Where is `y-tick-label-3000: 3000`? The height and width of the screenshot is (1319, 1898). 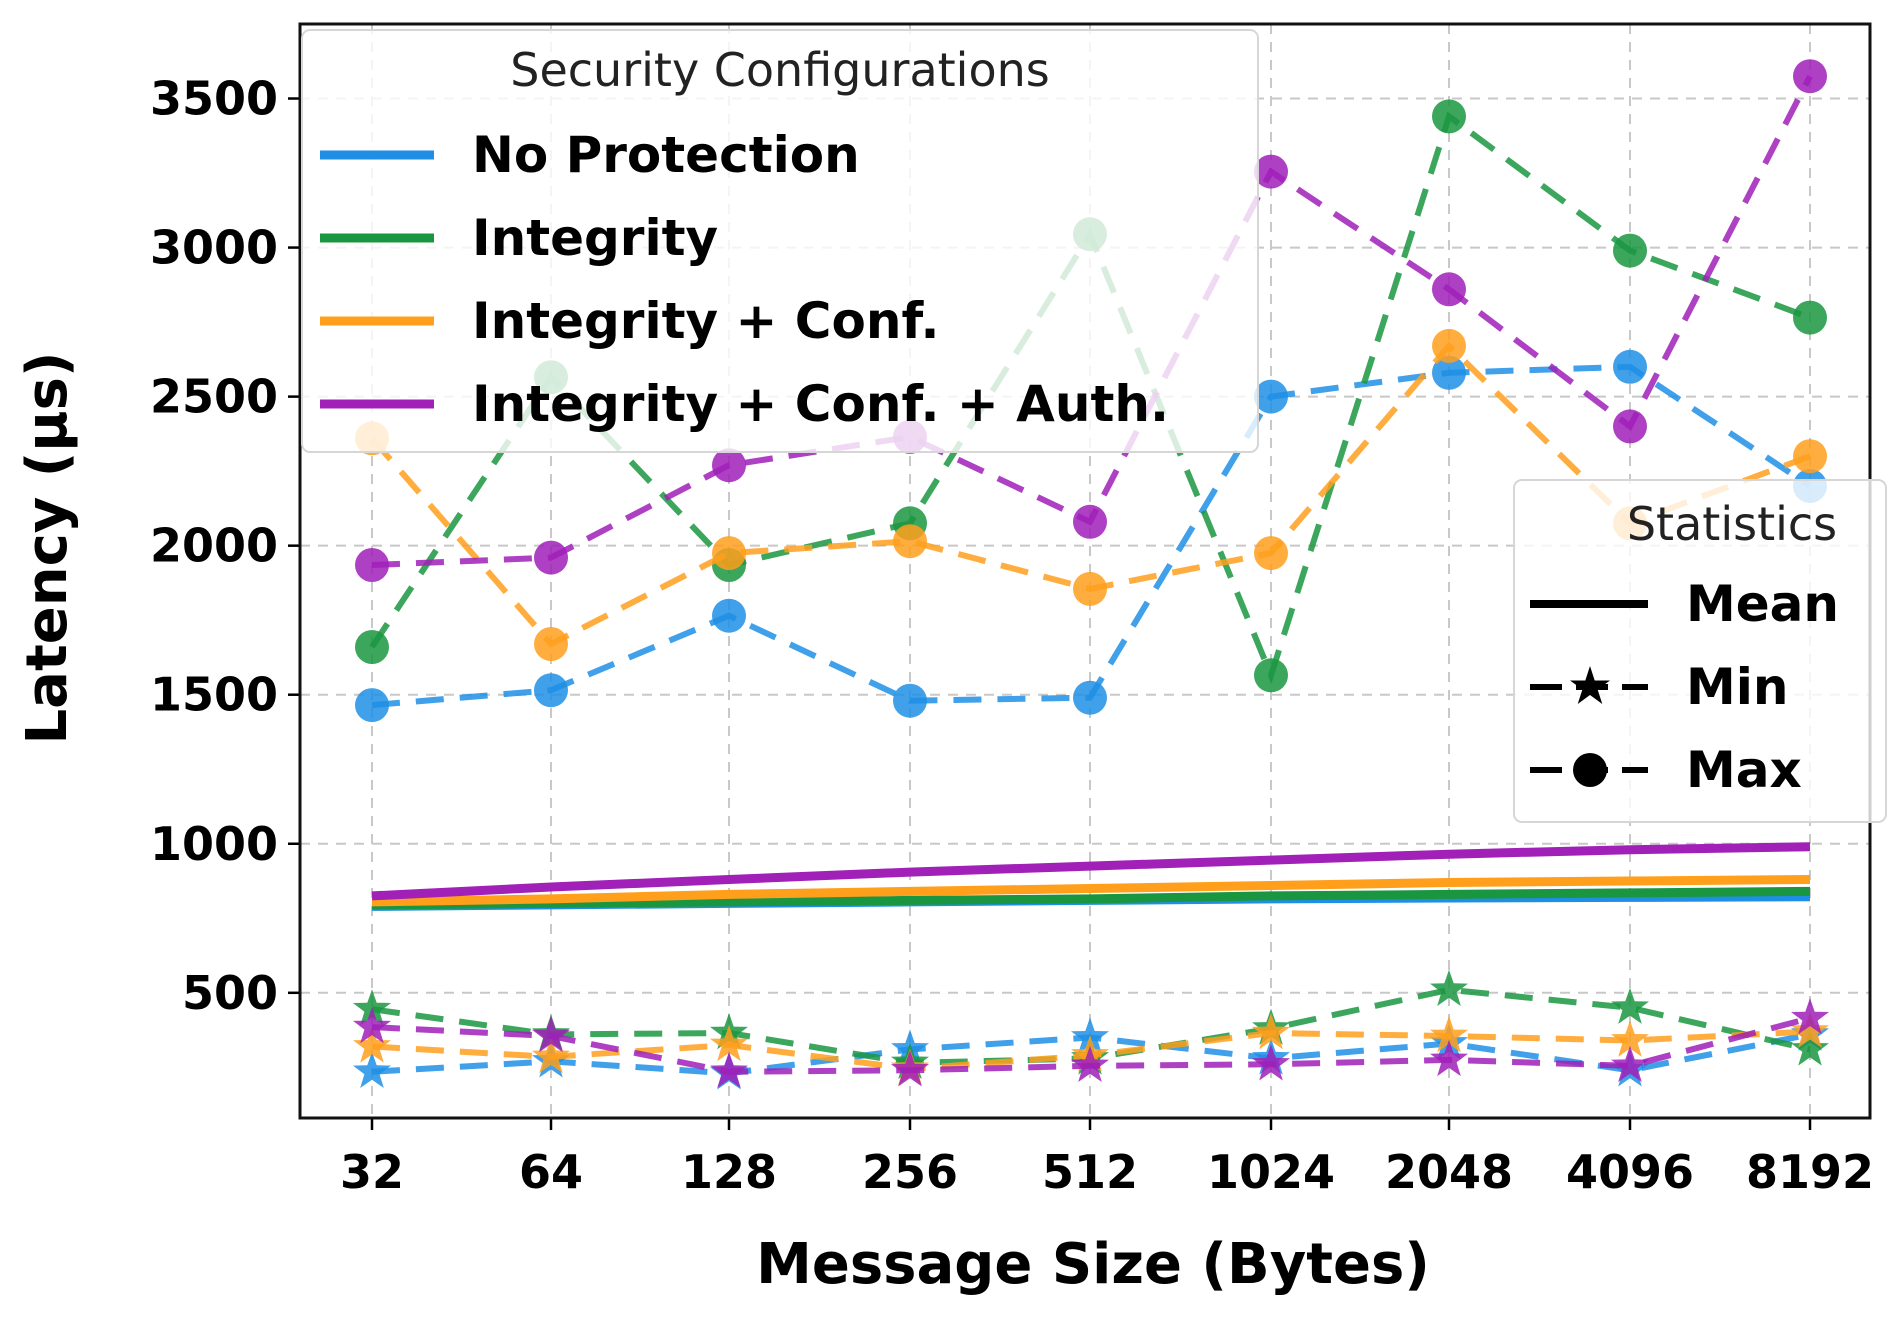
y-tick-label-3000: 3000 is located at coordinates (214, 248).